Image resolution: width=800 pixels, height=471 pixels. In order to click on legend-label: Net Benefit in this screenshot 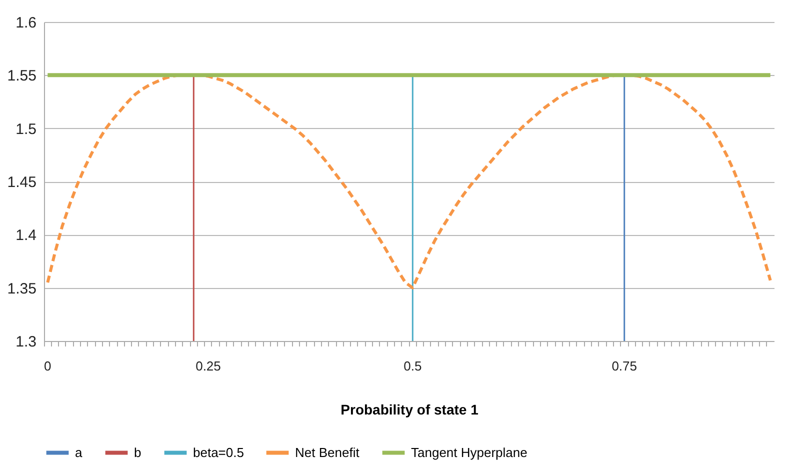, I will do `click(327, 452)`.